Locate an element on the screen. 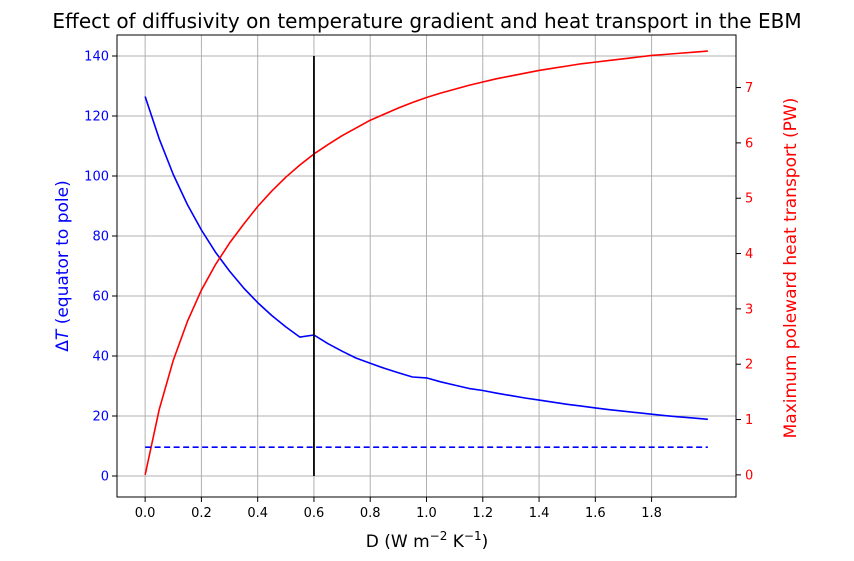 The height and width of the screenshot is (561, 854). x-tick-label: 0.4 is located at coordinates (257, 513).